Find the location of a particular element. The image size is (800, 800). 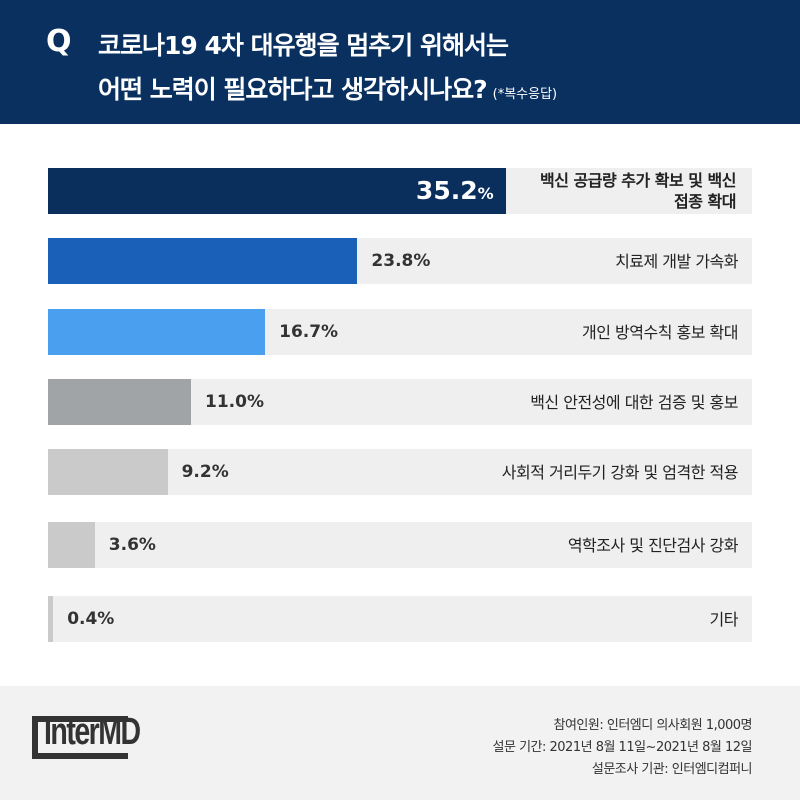

question-mark-icon: Q is located at coordinates (59, 41).